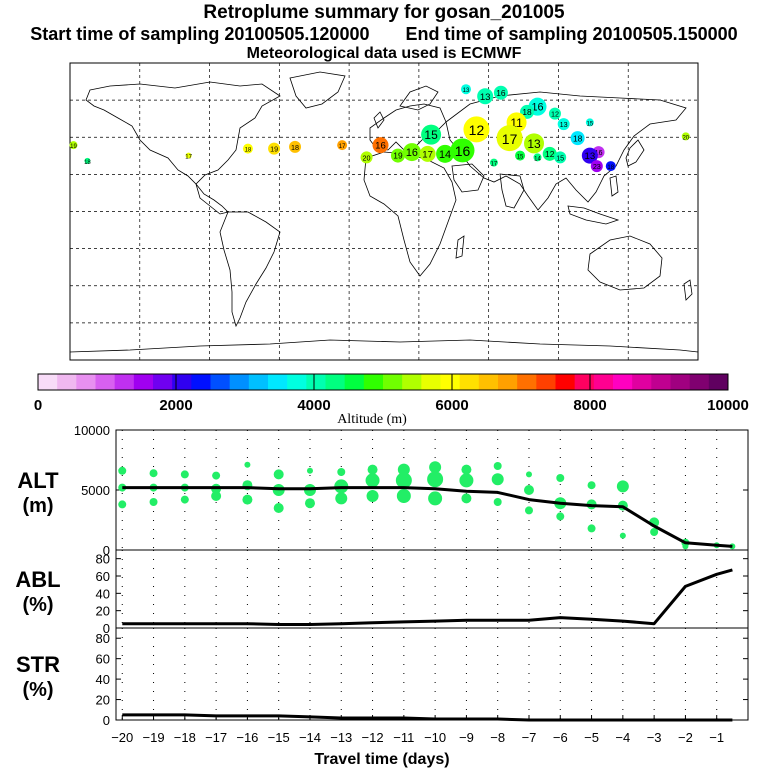 This screenshot has height=768, width=768. I want to click on series-line, so click(427, 717).